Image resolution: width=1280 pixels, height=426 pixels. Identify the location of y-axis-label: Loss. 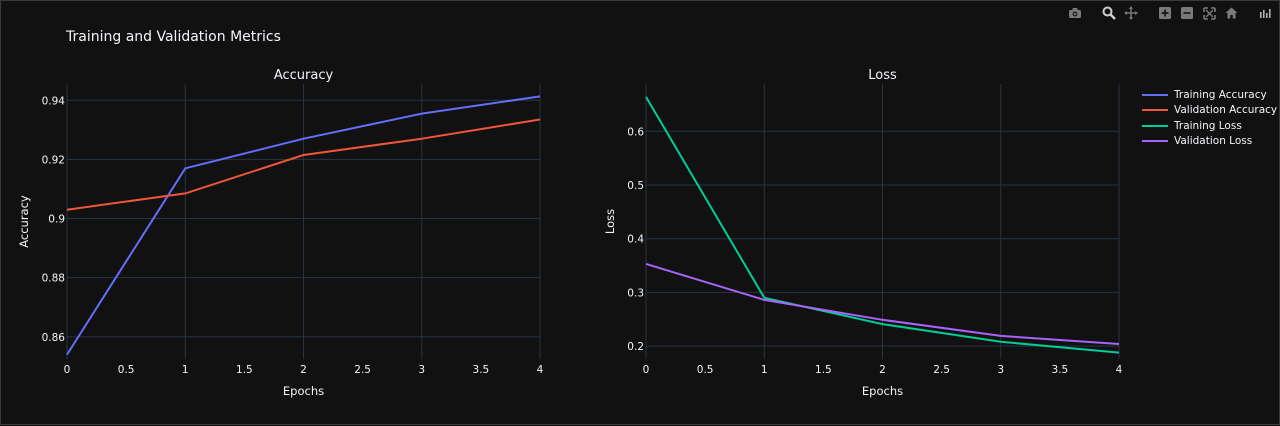
(610, 221).